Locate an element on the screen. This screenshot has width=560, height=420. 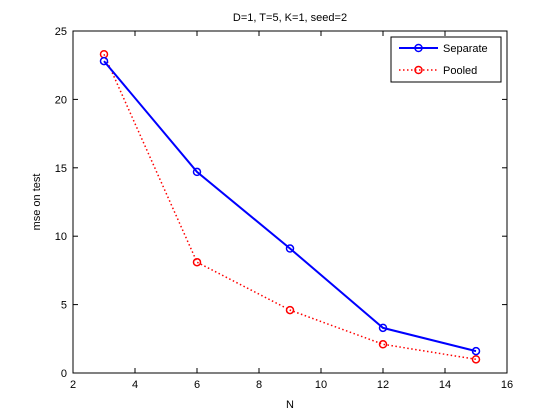
x-tick-label: 10 is located at coordinates (321, 385).